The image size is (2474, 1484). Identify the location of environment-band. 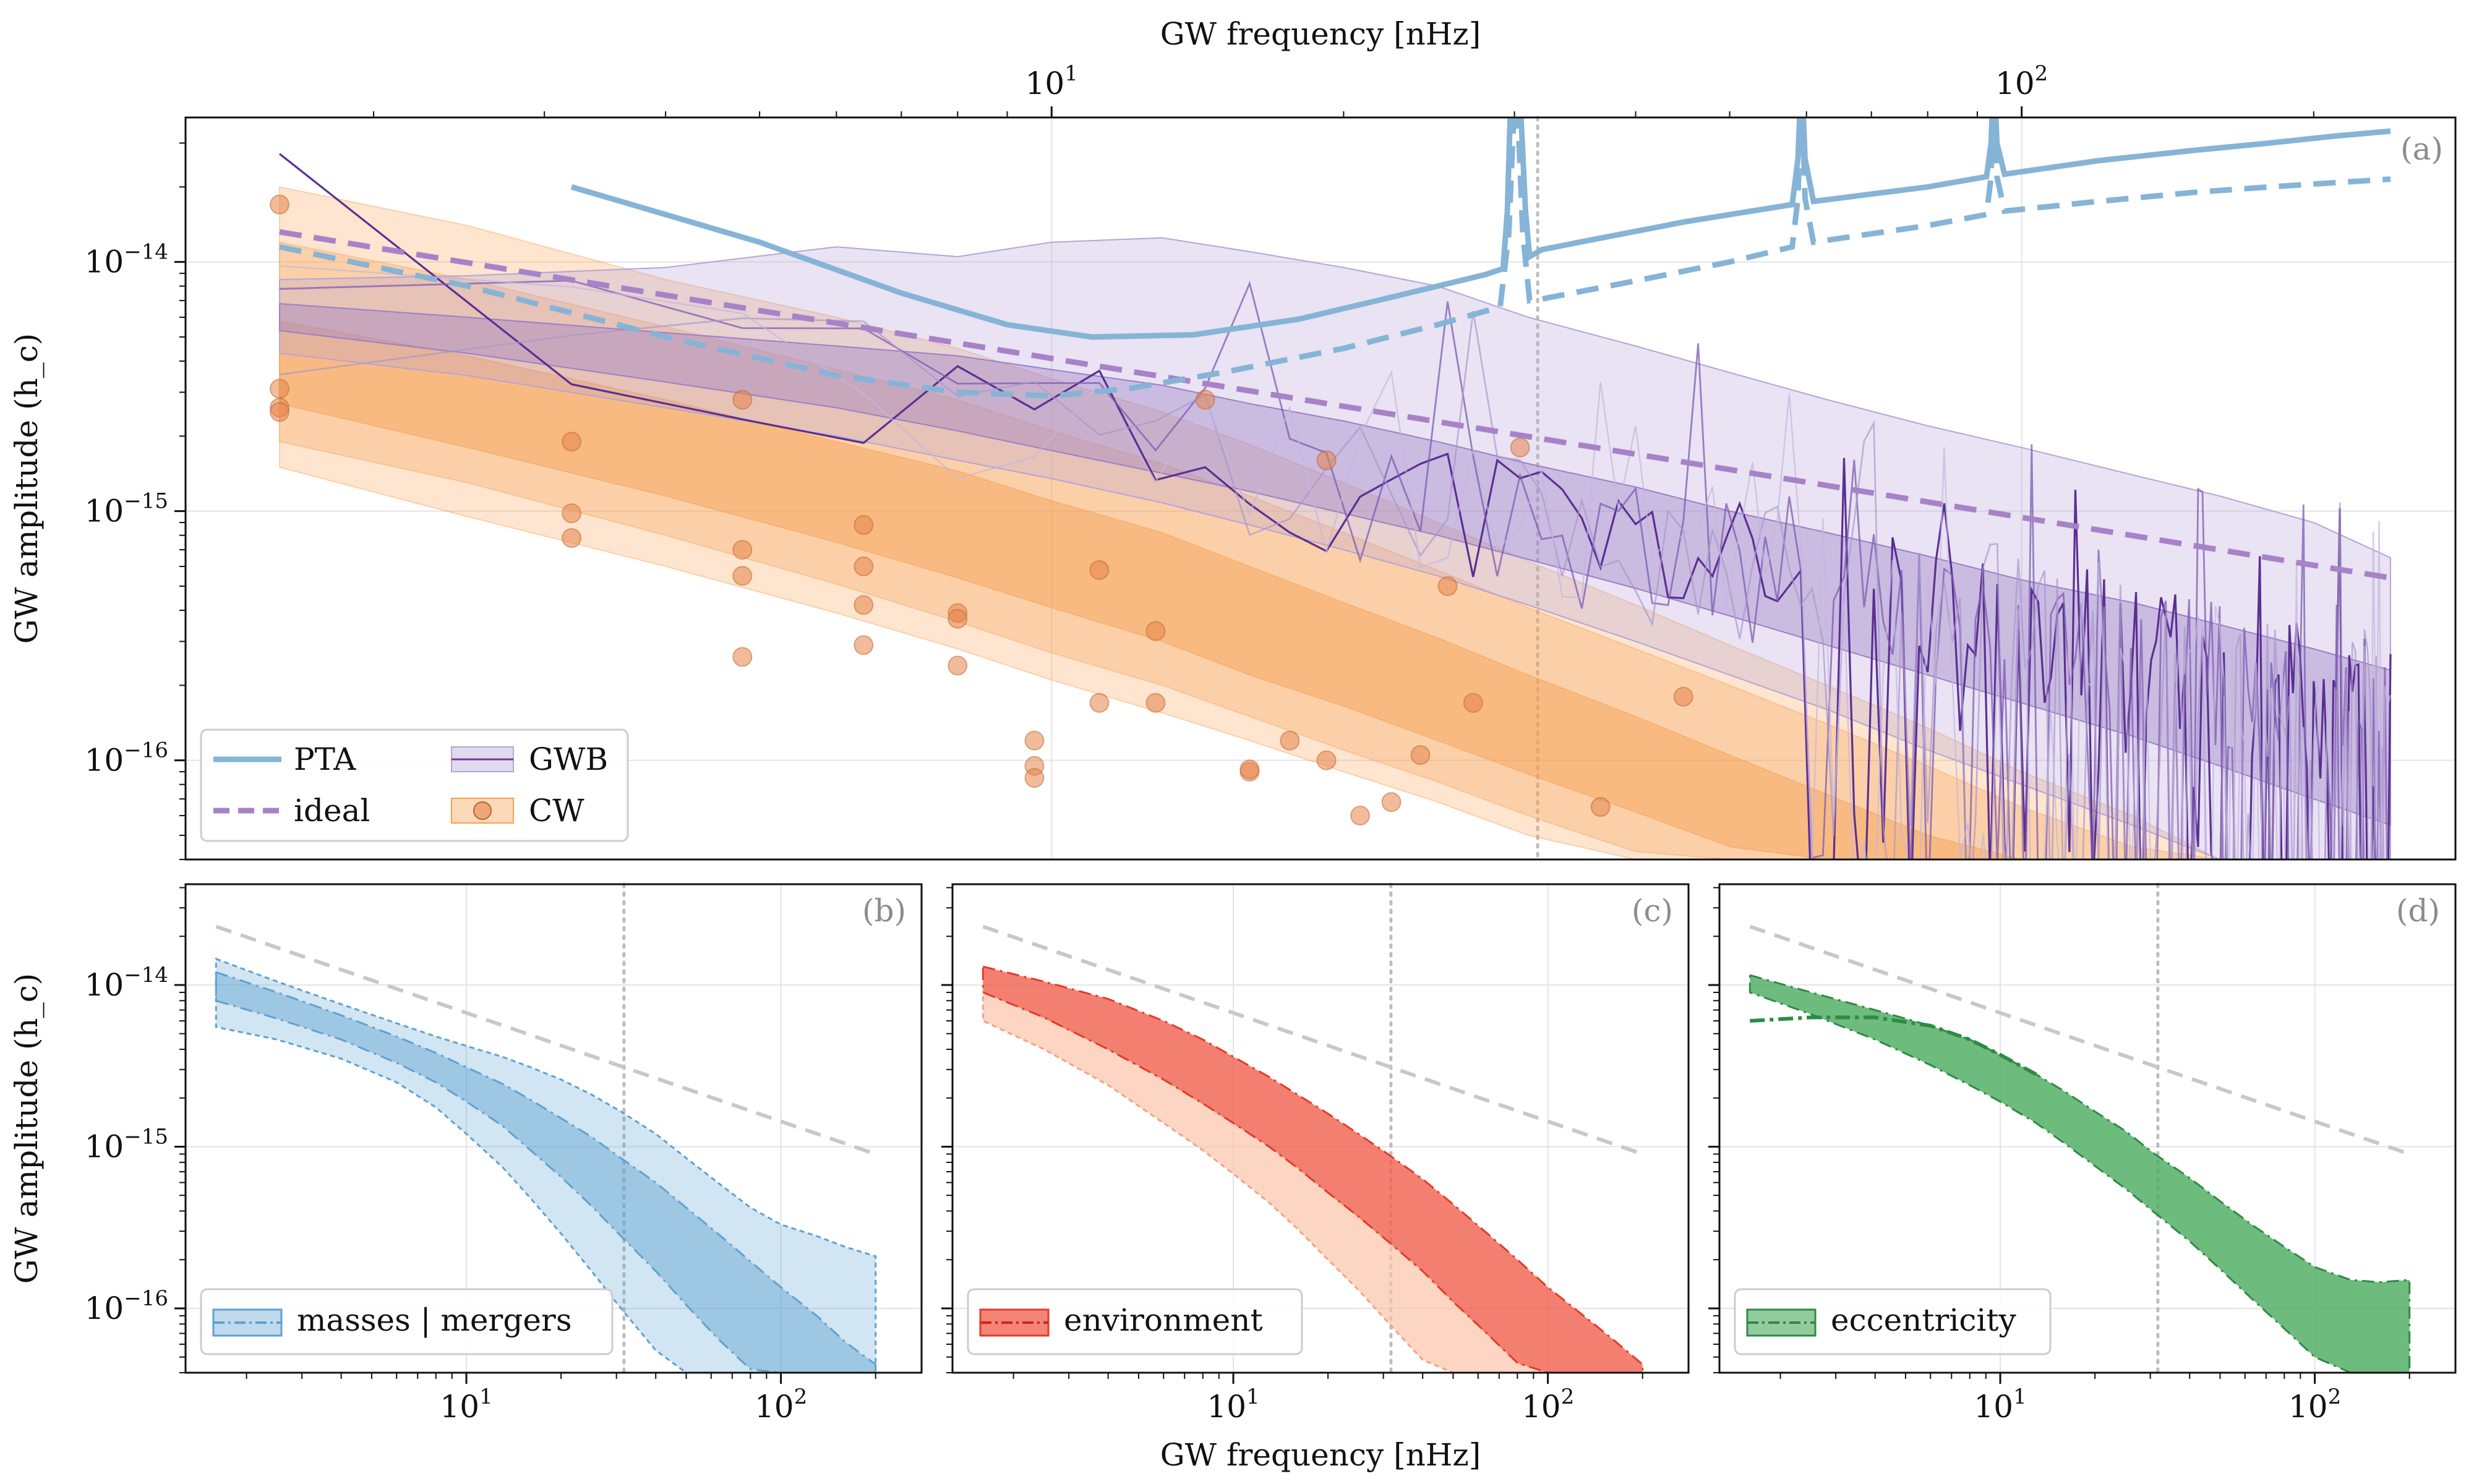
(1313, 1169).